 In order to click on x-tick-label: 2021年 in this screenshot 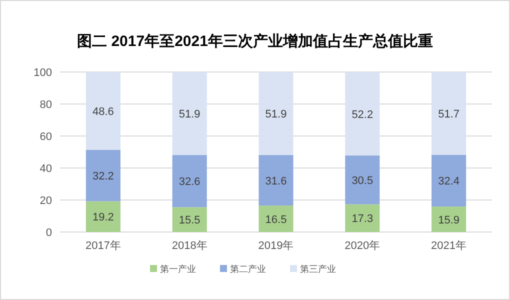, I will do `click(449, 246)`.